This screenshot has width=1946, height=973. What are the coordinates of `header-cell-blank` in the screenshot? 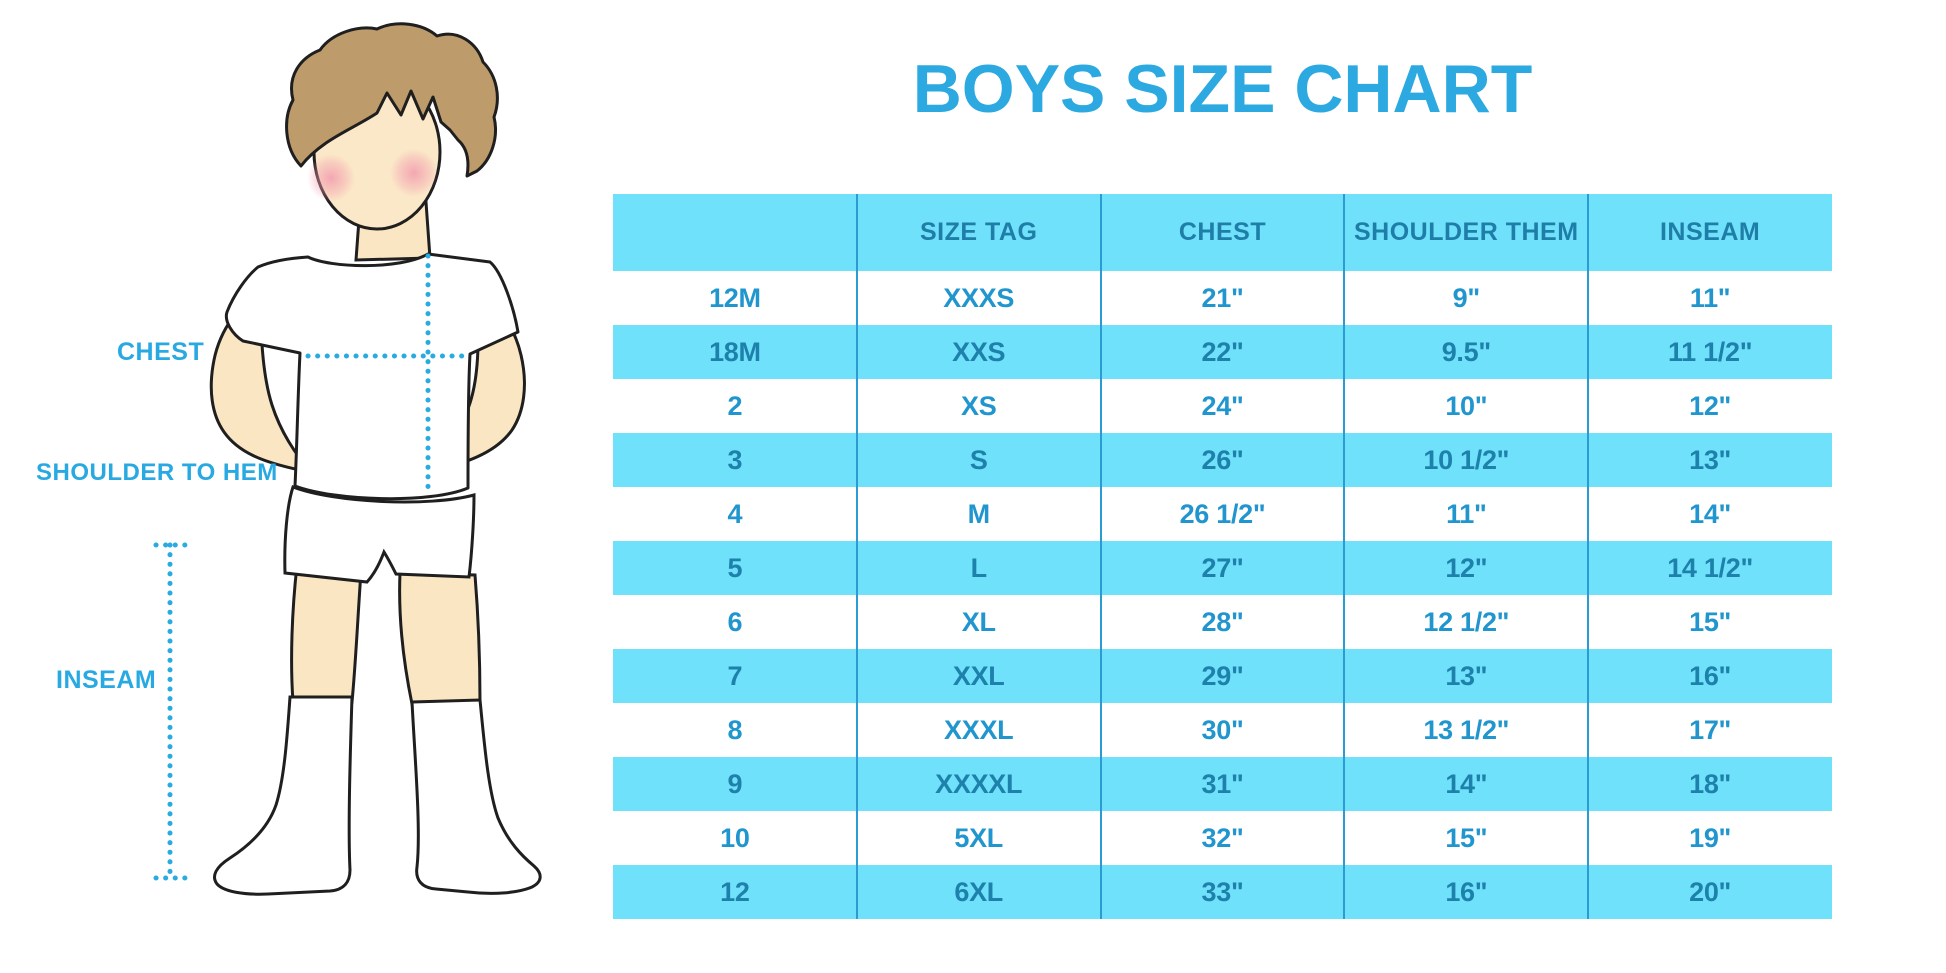 It's located at (735, 232).